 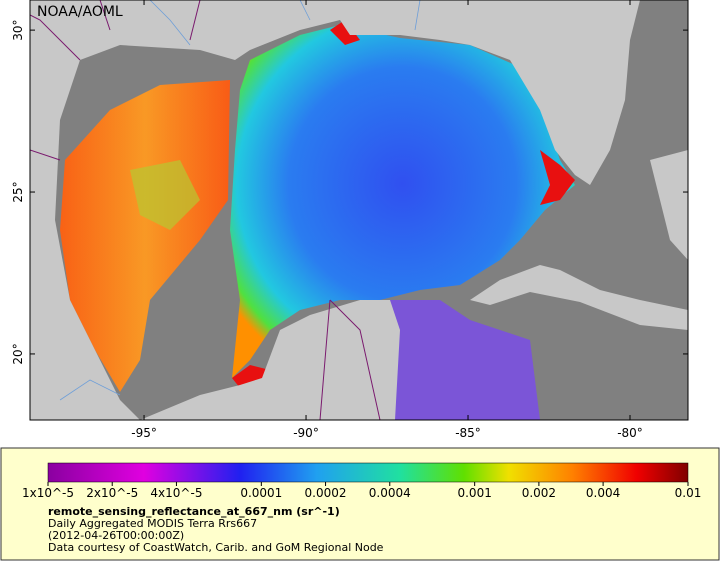 I want to click on lat-tick-label: 25°, so click(x=18, y=191).